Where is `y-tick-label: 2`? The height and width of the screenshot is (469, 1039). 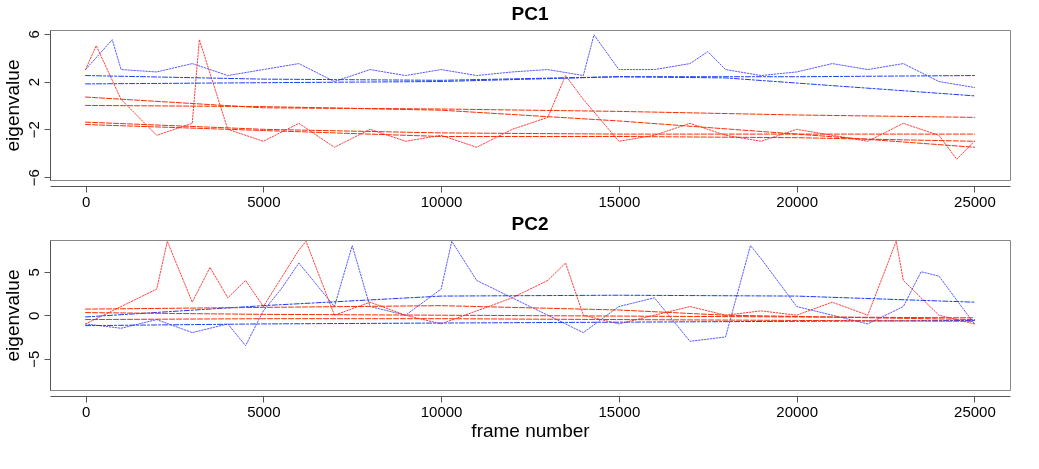 y-tick-label: 2 is located at coordinates (33, 82).